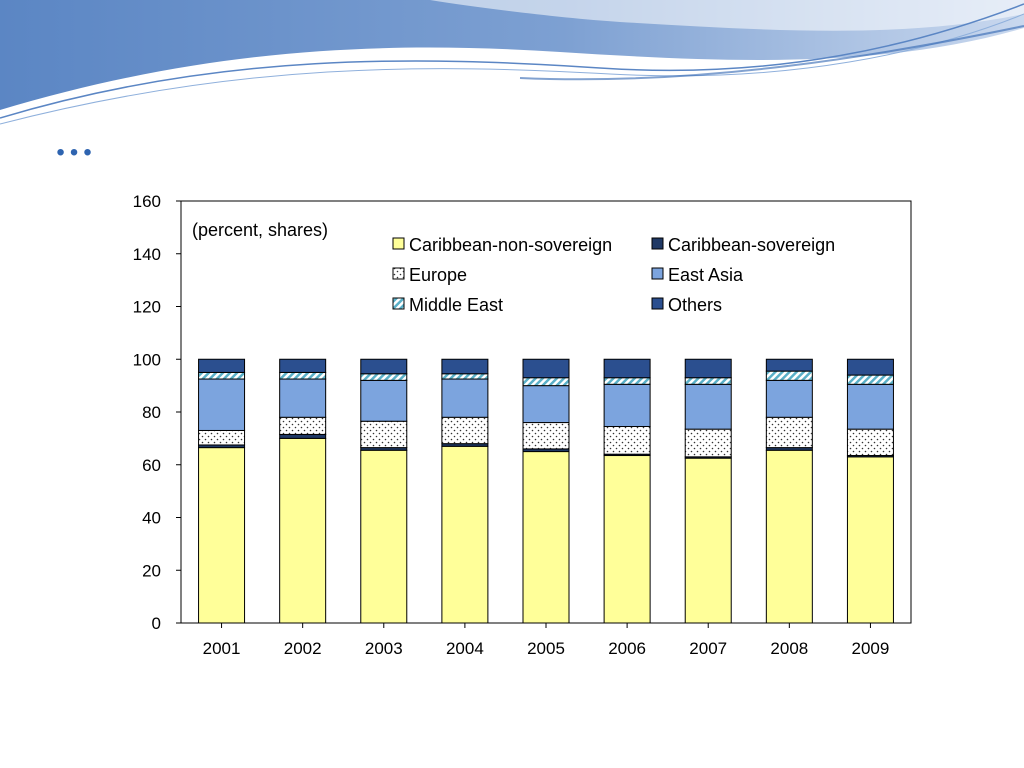 The image size is (1024, 768). I want to click on bar-segment-2007-caribbean-non-sovereign, so click(708, 540).